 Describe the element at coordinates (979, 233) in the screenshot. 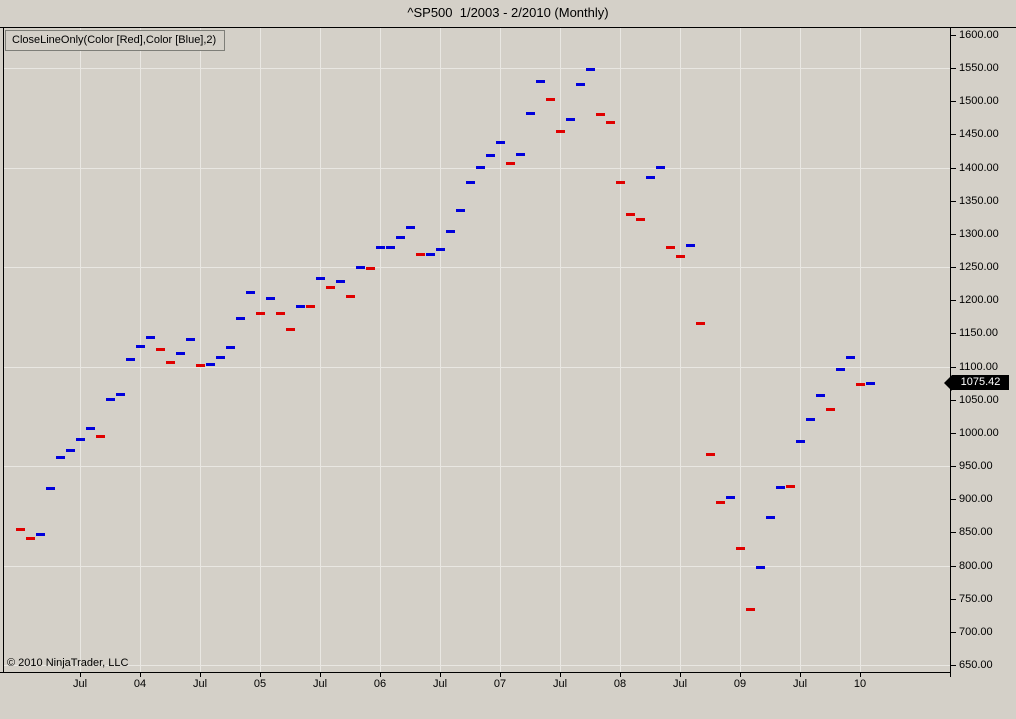

I see `price-tick-label: 1300.00` at that location.